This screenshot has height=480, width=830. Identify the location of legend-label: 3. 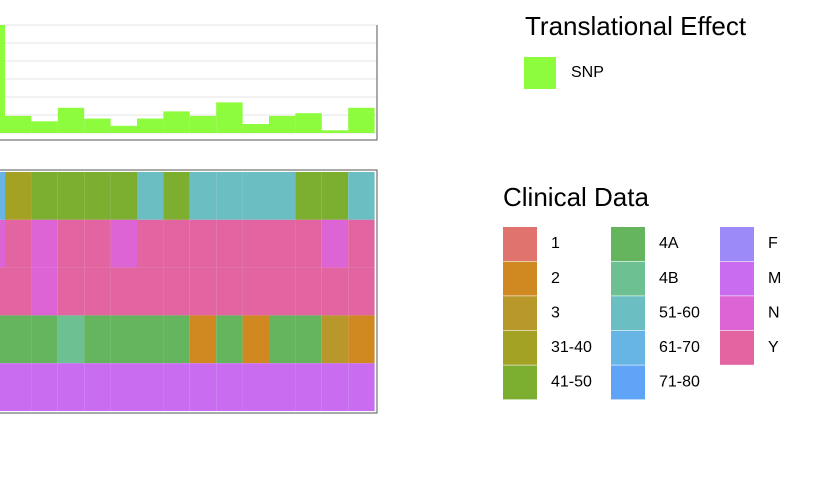
(555, 312).